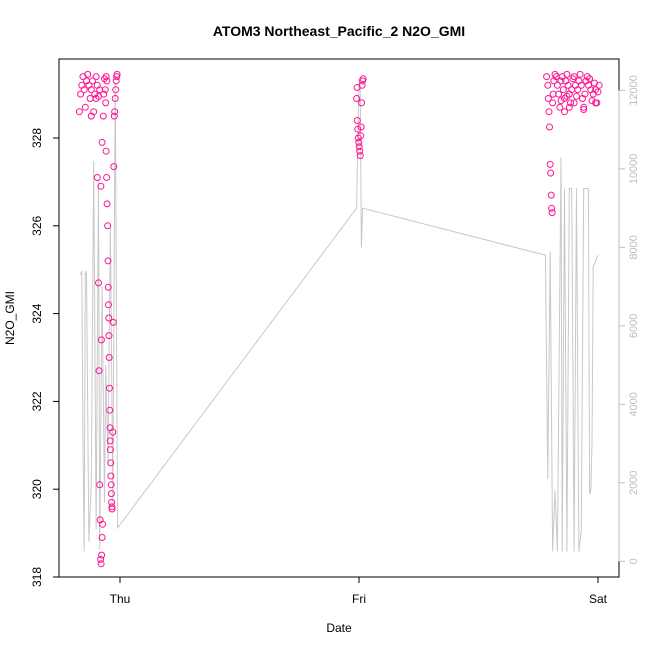 The width and height of the screenshot is (650, 650). Describe the element at coordinates (634, 90) in the screenshot. I see `y2-tick-label: 12000` at that location.